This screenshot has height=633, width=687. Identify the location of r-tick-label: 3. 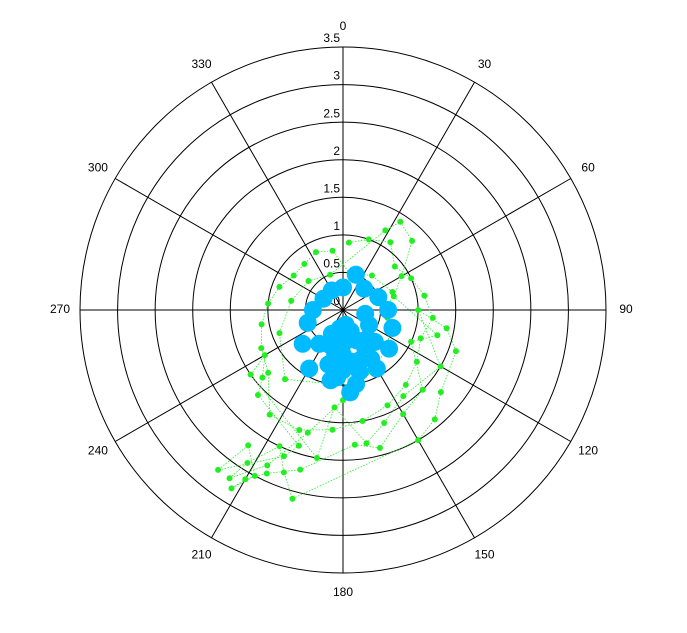
(336, 76).